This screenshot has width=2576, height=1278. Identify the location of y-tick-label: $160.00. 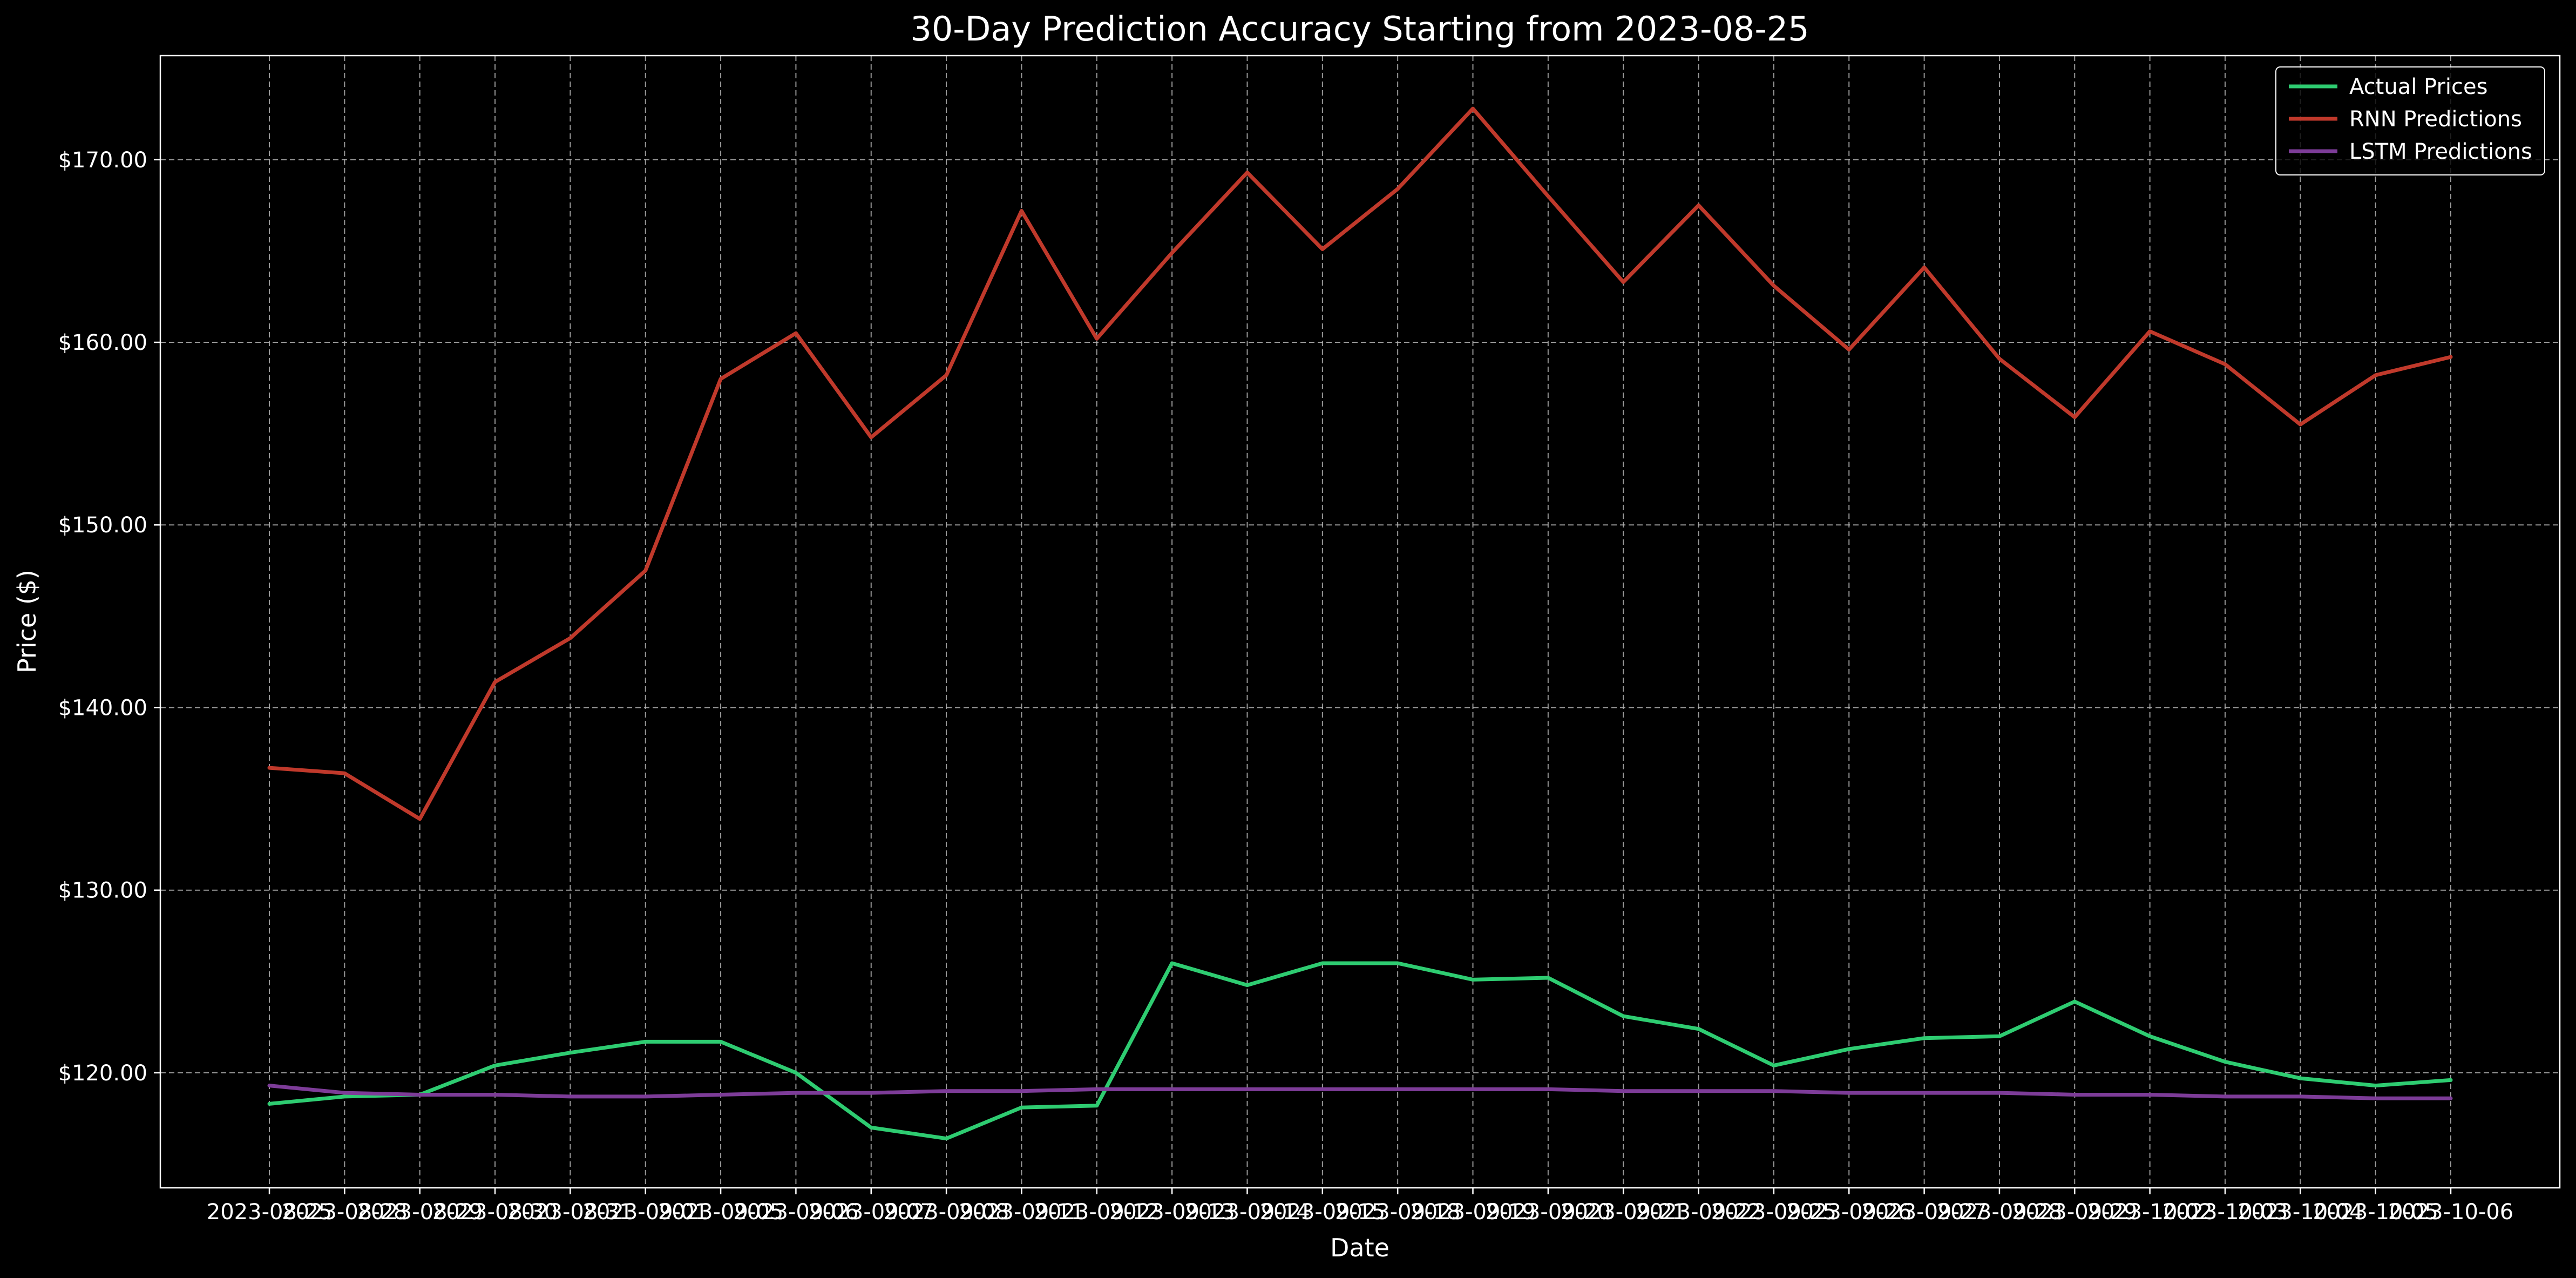
(103, 342).